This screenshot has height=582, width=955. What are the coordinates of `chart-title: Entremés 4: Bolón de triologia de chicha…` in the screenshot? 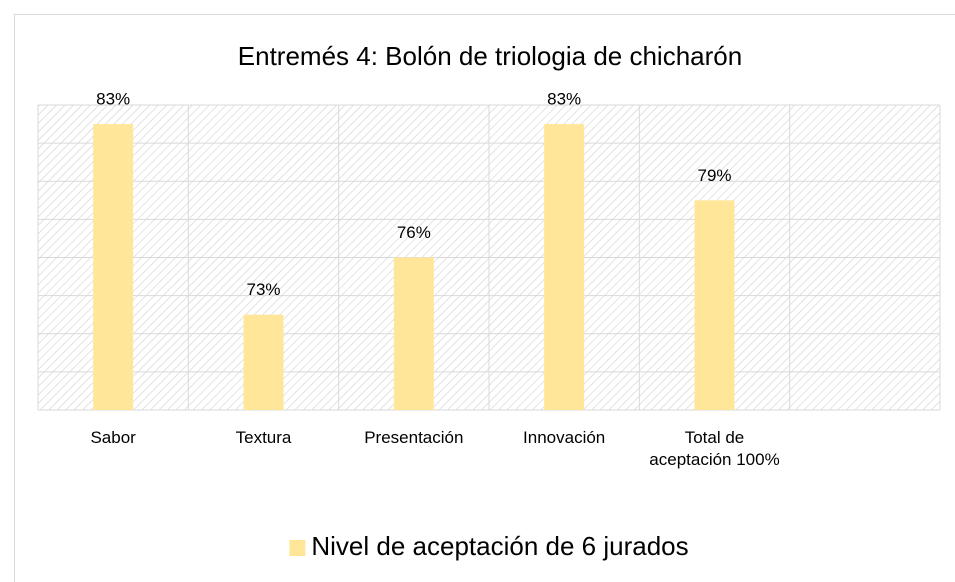 It's located at (490, 56).